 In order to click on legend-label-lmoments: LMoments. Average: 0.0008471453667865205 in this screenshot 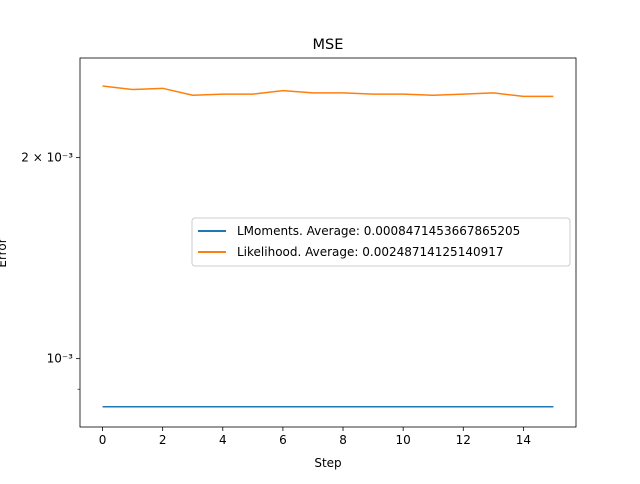, I will do `click(378, 231)`.